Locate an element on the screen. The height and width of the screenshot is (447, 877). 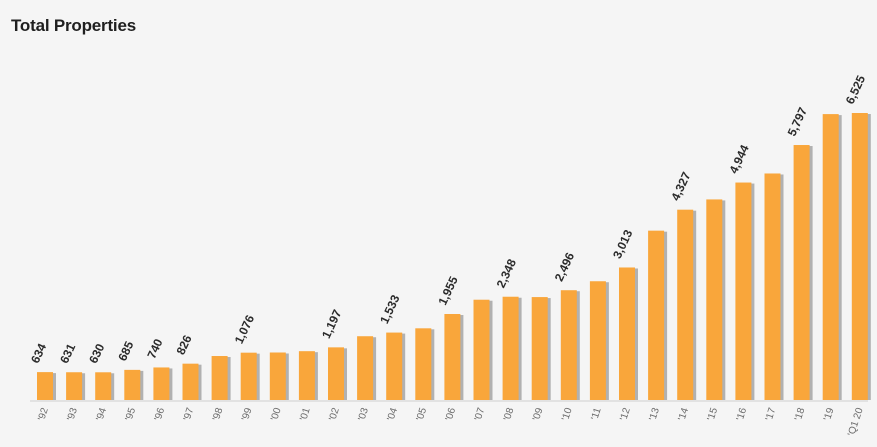
x-tick-label: '05 is located at coordinates (422, 414).